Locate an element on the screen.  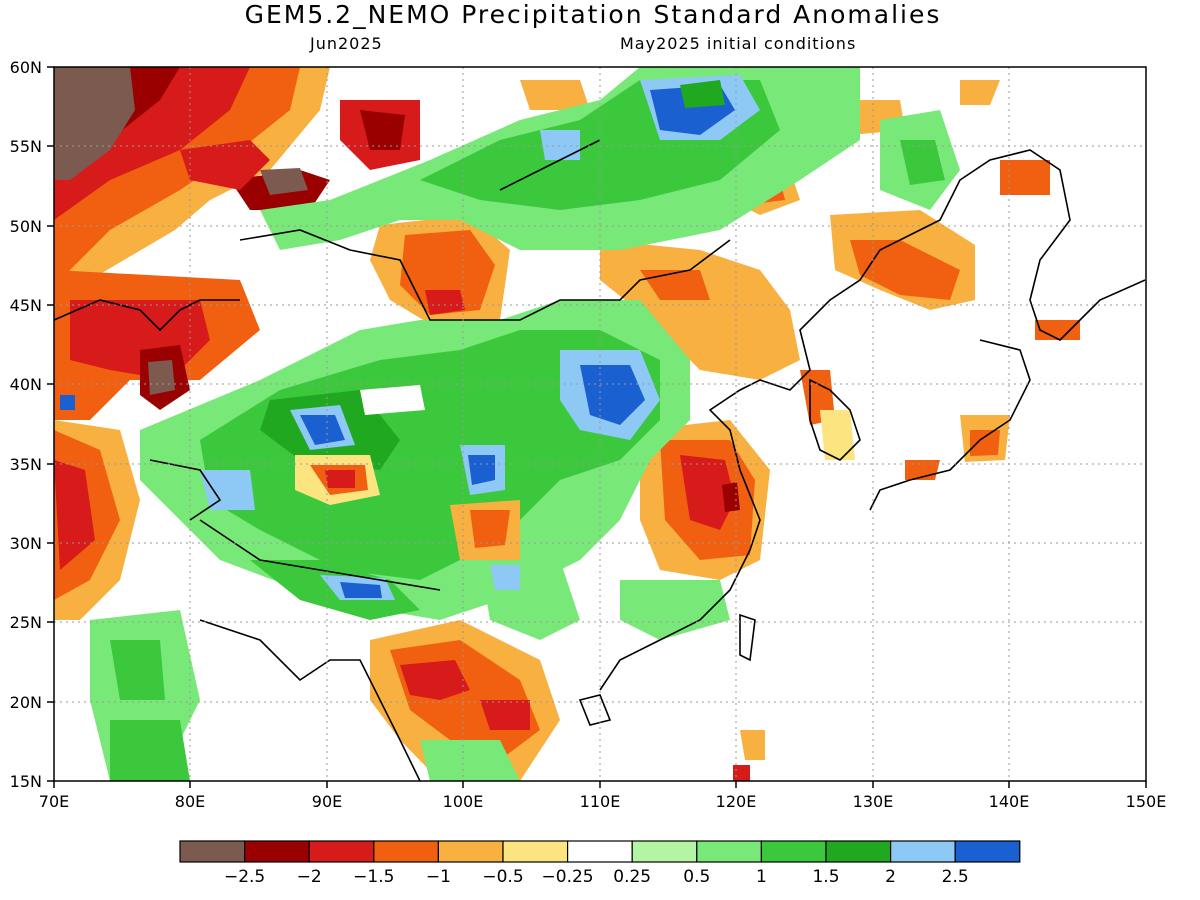
colorbar-label: 0.25 is located at coordinates (632, 877).